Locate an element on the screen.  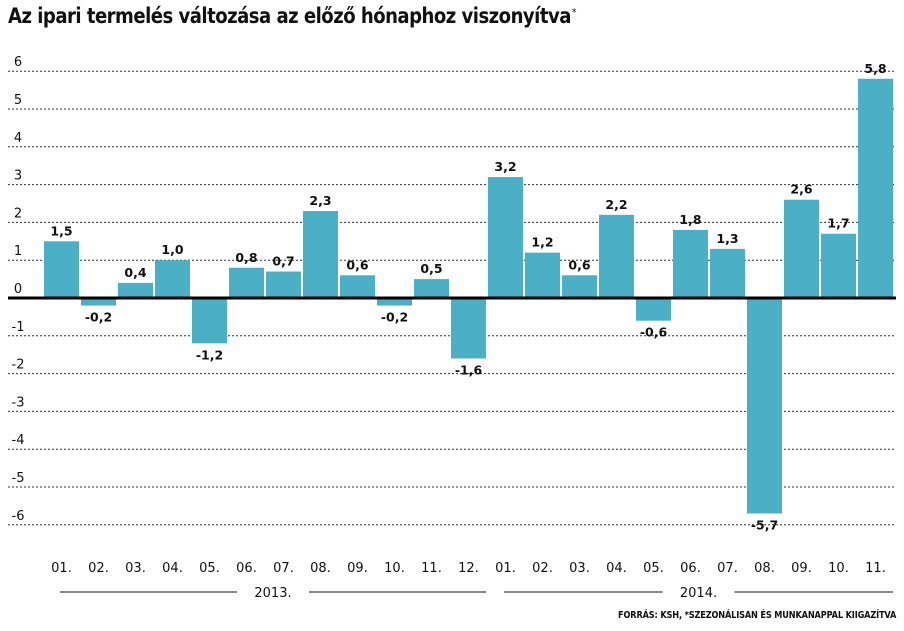
data-label: 0,7 is located at coordinates (283, 261).